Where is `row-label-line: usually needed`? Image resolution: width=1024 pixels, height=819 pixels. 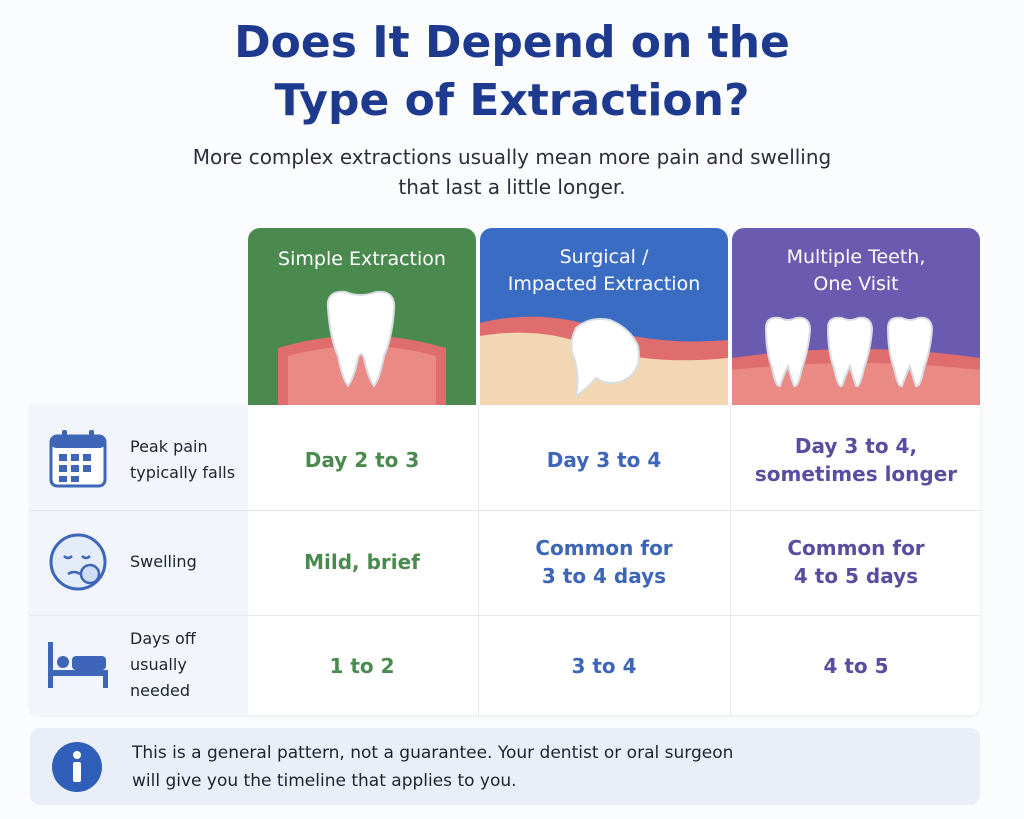
row-label-line: usually needed is located at coordinates (160, 677).